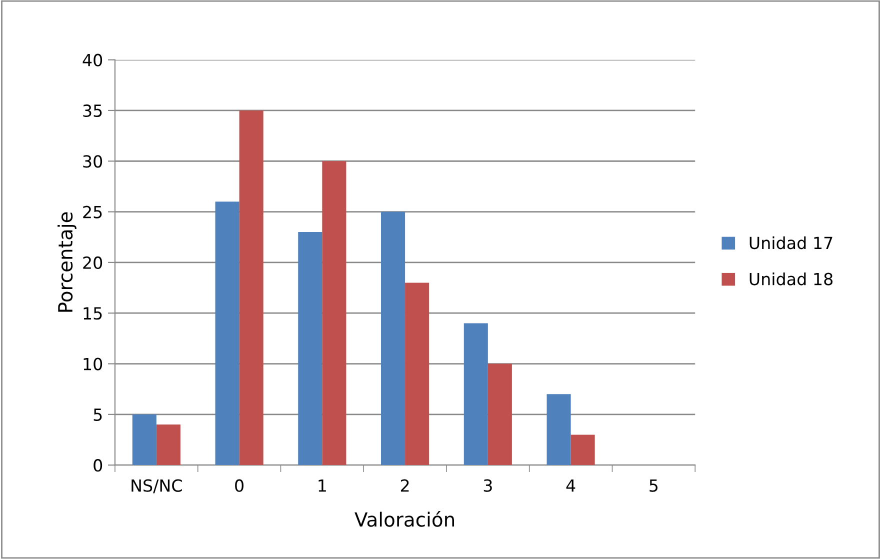 Image resolution: width=881 pixels, height=559 pixels. What do you see at coordinates (791, 243) in the screenshot?
I see `legend-label: Unidad 17` at bounding box center [791, 243].